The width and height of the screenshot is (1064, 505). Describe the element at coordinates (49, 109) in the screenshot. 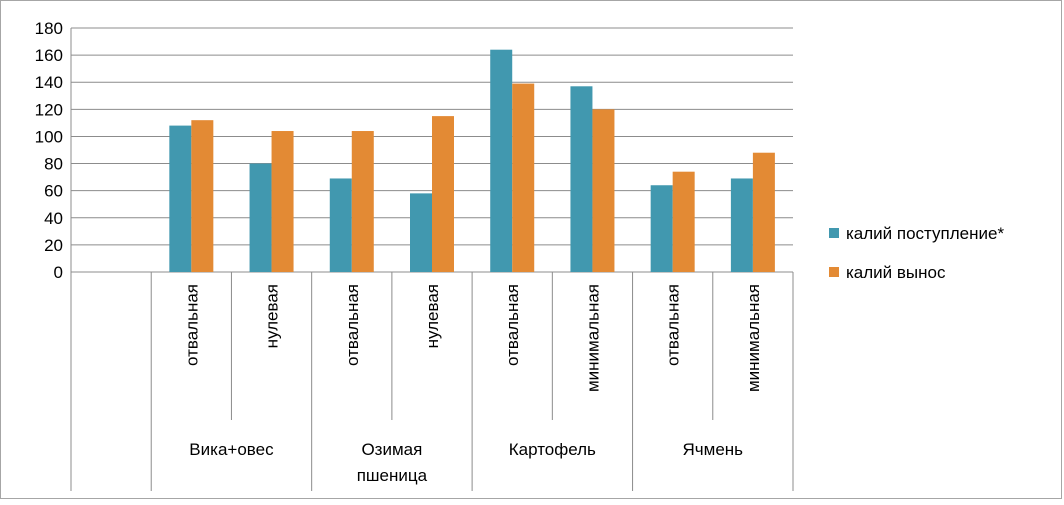

I see `y-tick-label: 120` at that location.